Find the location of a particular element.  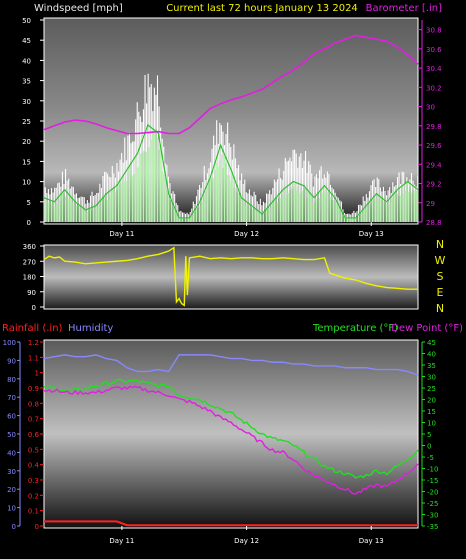

direction-tick-label: 360 is located at coordinates (29, 247).